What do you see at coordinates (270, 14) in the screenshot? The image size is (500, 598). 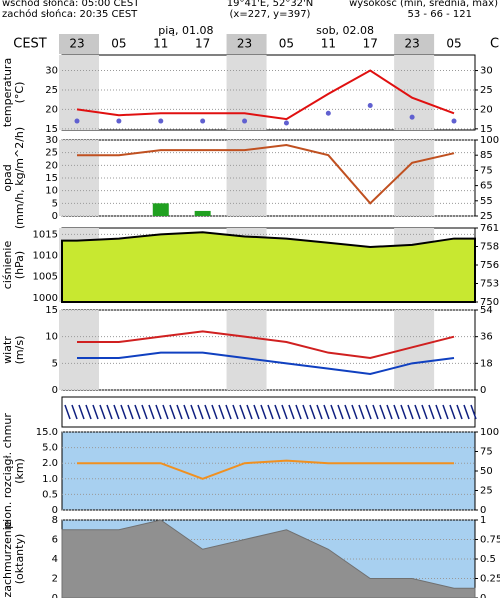 I see `grid-point: (x=227, y=397)` at bounding box center [270, 14].